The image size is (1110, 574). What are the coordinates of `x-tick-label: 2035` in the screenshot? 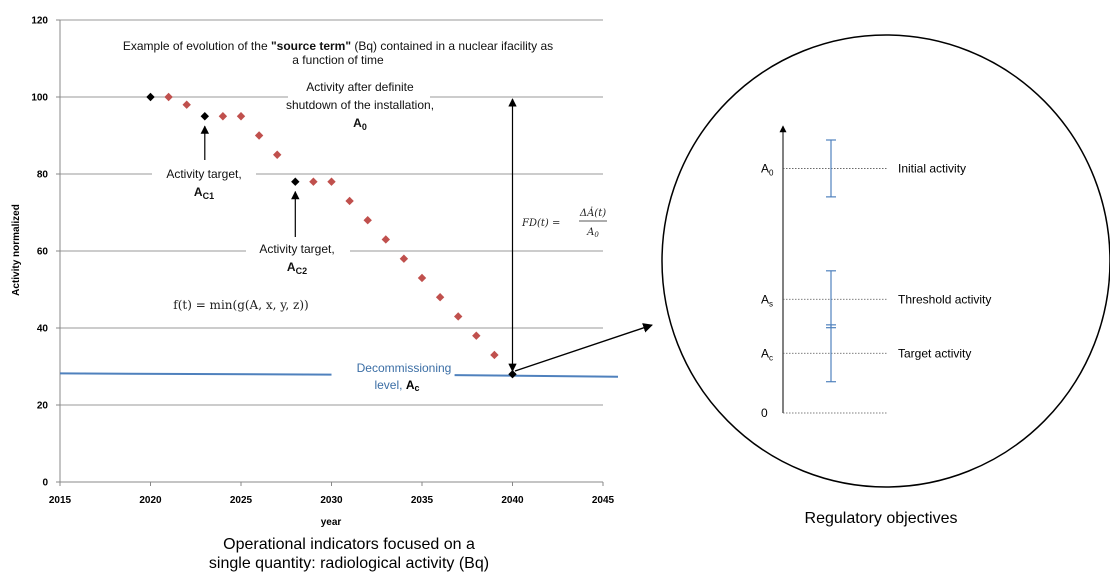 It's located at (422, 500).